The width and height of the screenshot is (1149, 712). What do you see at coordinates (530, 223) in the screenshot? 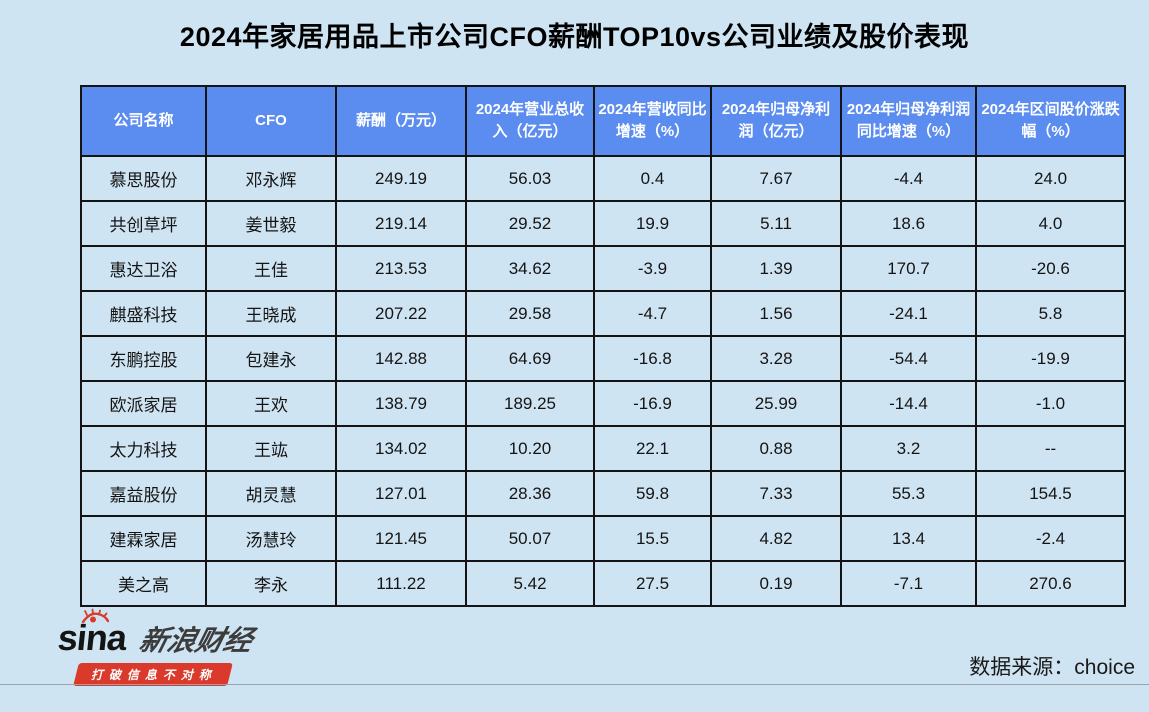
I see `table-cell: 29.52` at bounding box center [530, 223].